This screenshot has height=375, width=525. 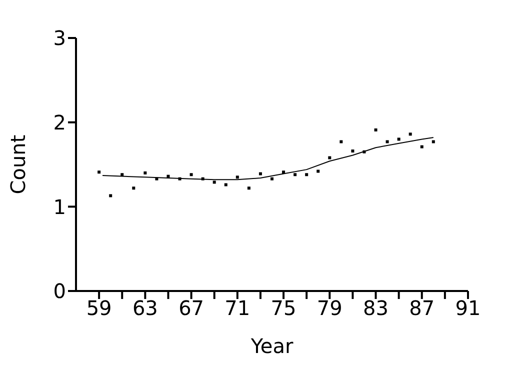 I want to click on x-tick-label: 83, so click(x=375, y=308).